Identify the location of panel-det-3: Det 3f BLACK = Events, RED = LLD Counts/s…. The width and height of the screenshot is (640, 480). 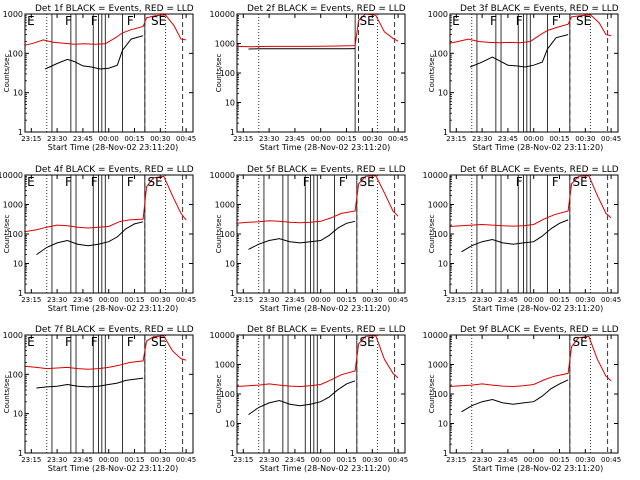
(525, 78).